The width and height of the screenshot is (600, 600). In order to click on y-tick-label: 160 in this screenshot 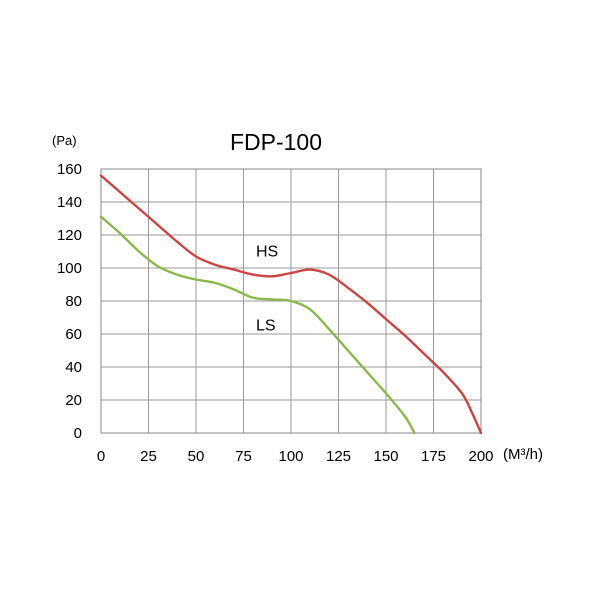, I will do `click(69, 169)`.